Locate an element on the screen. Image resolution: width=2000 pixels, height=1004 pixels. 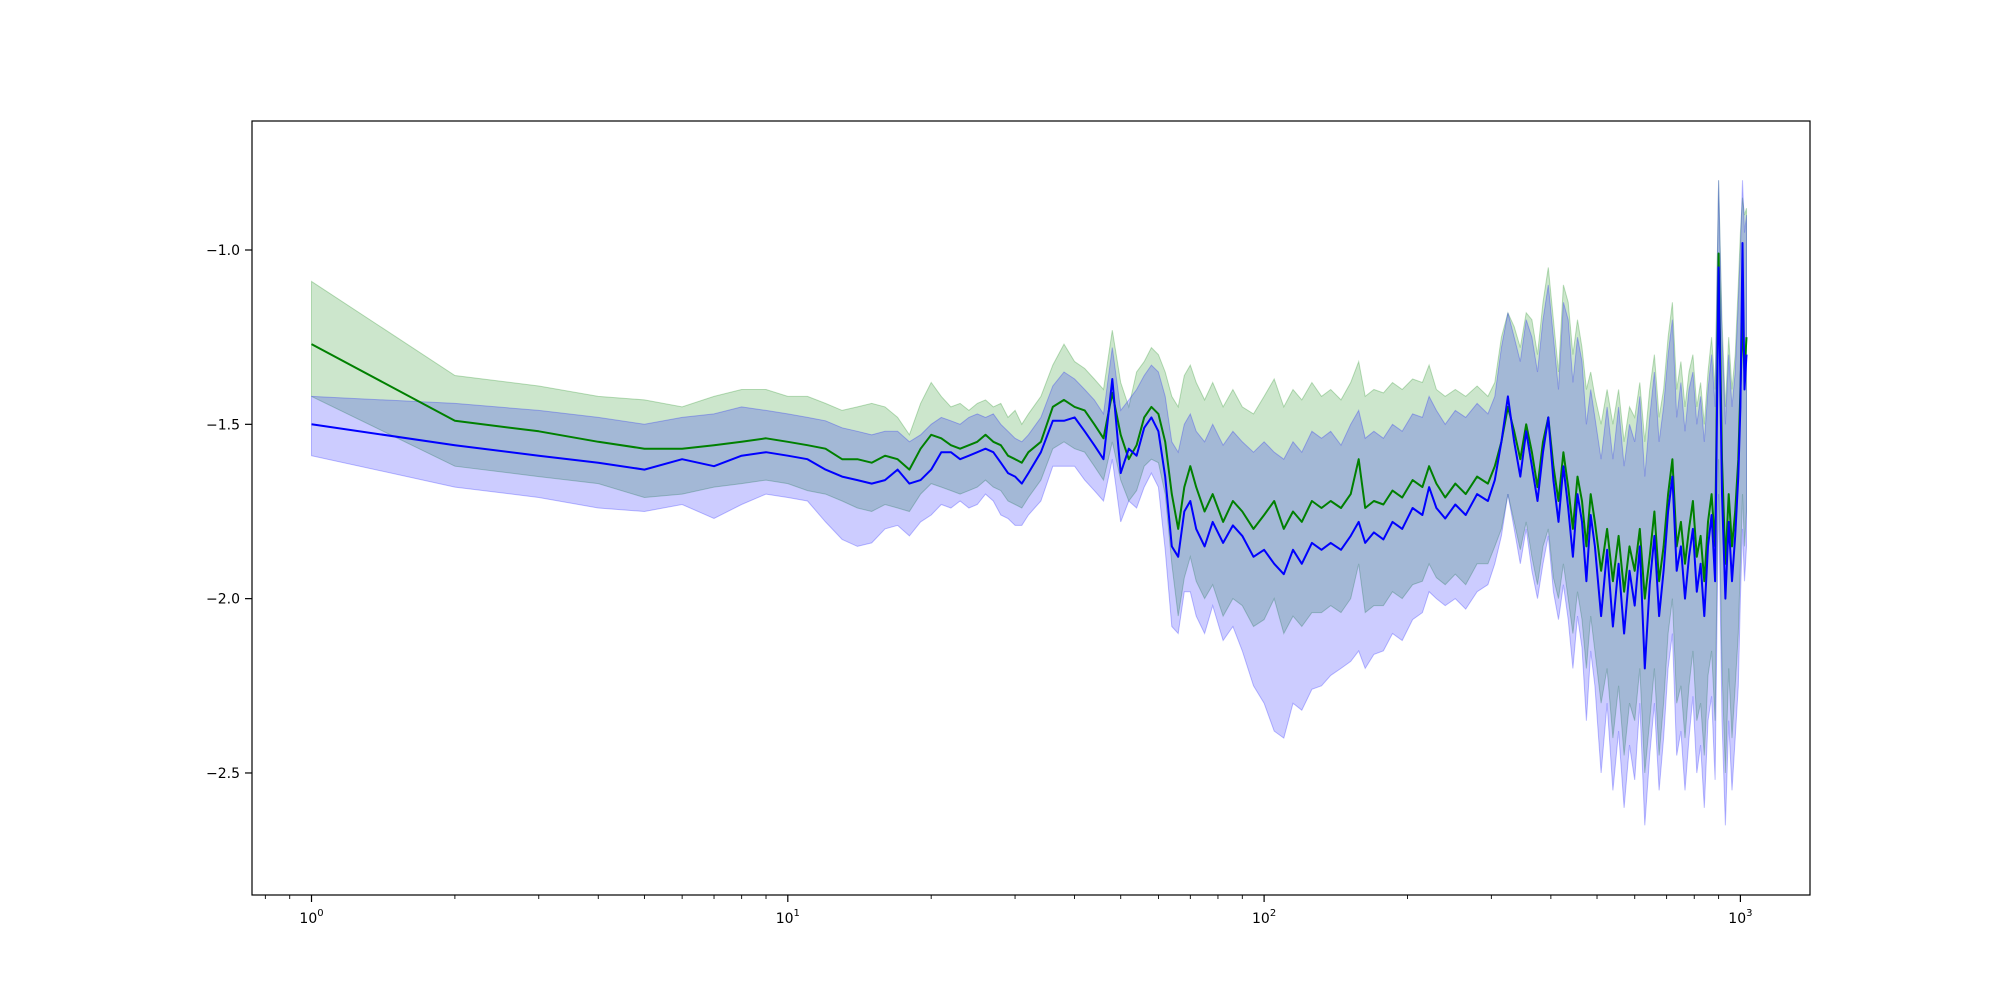
y-tick-label: −1.5 is located at coordinates (223, 425).